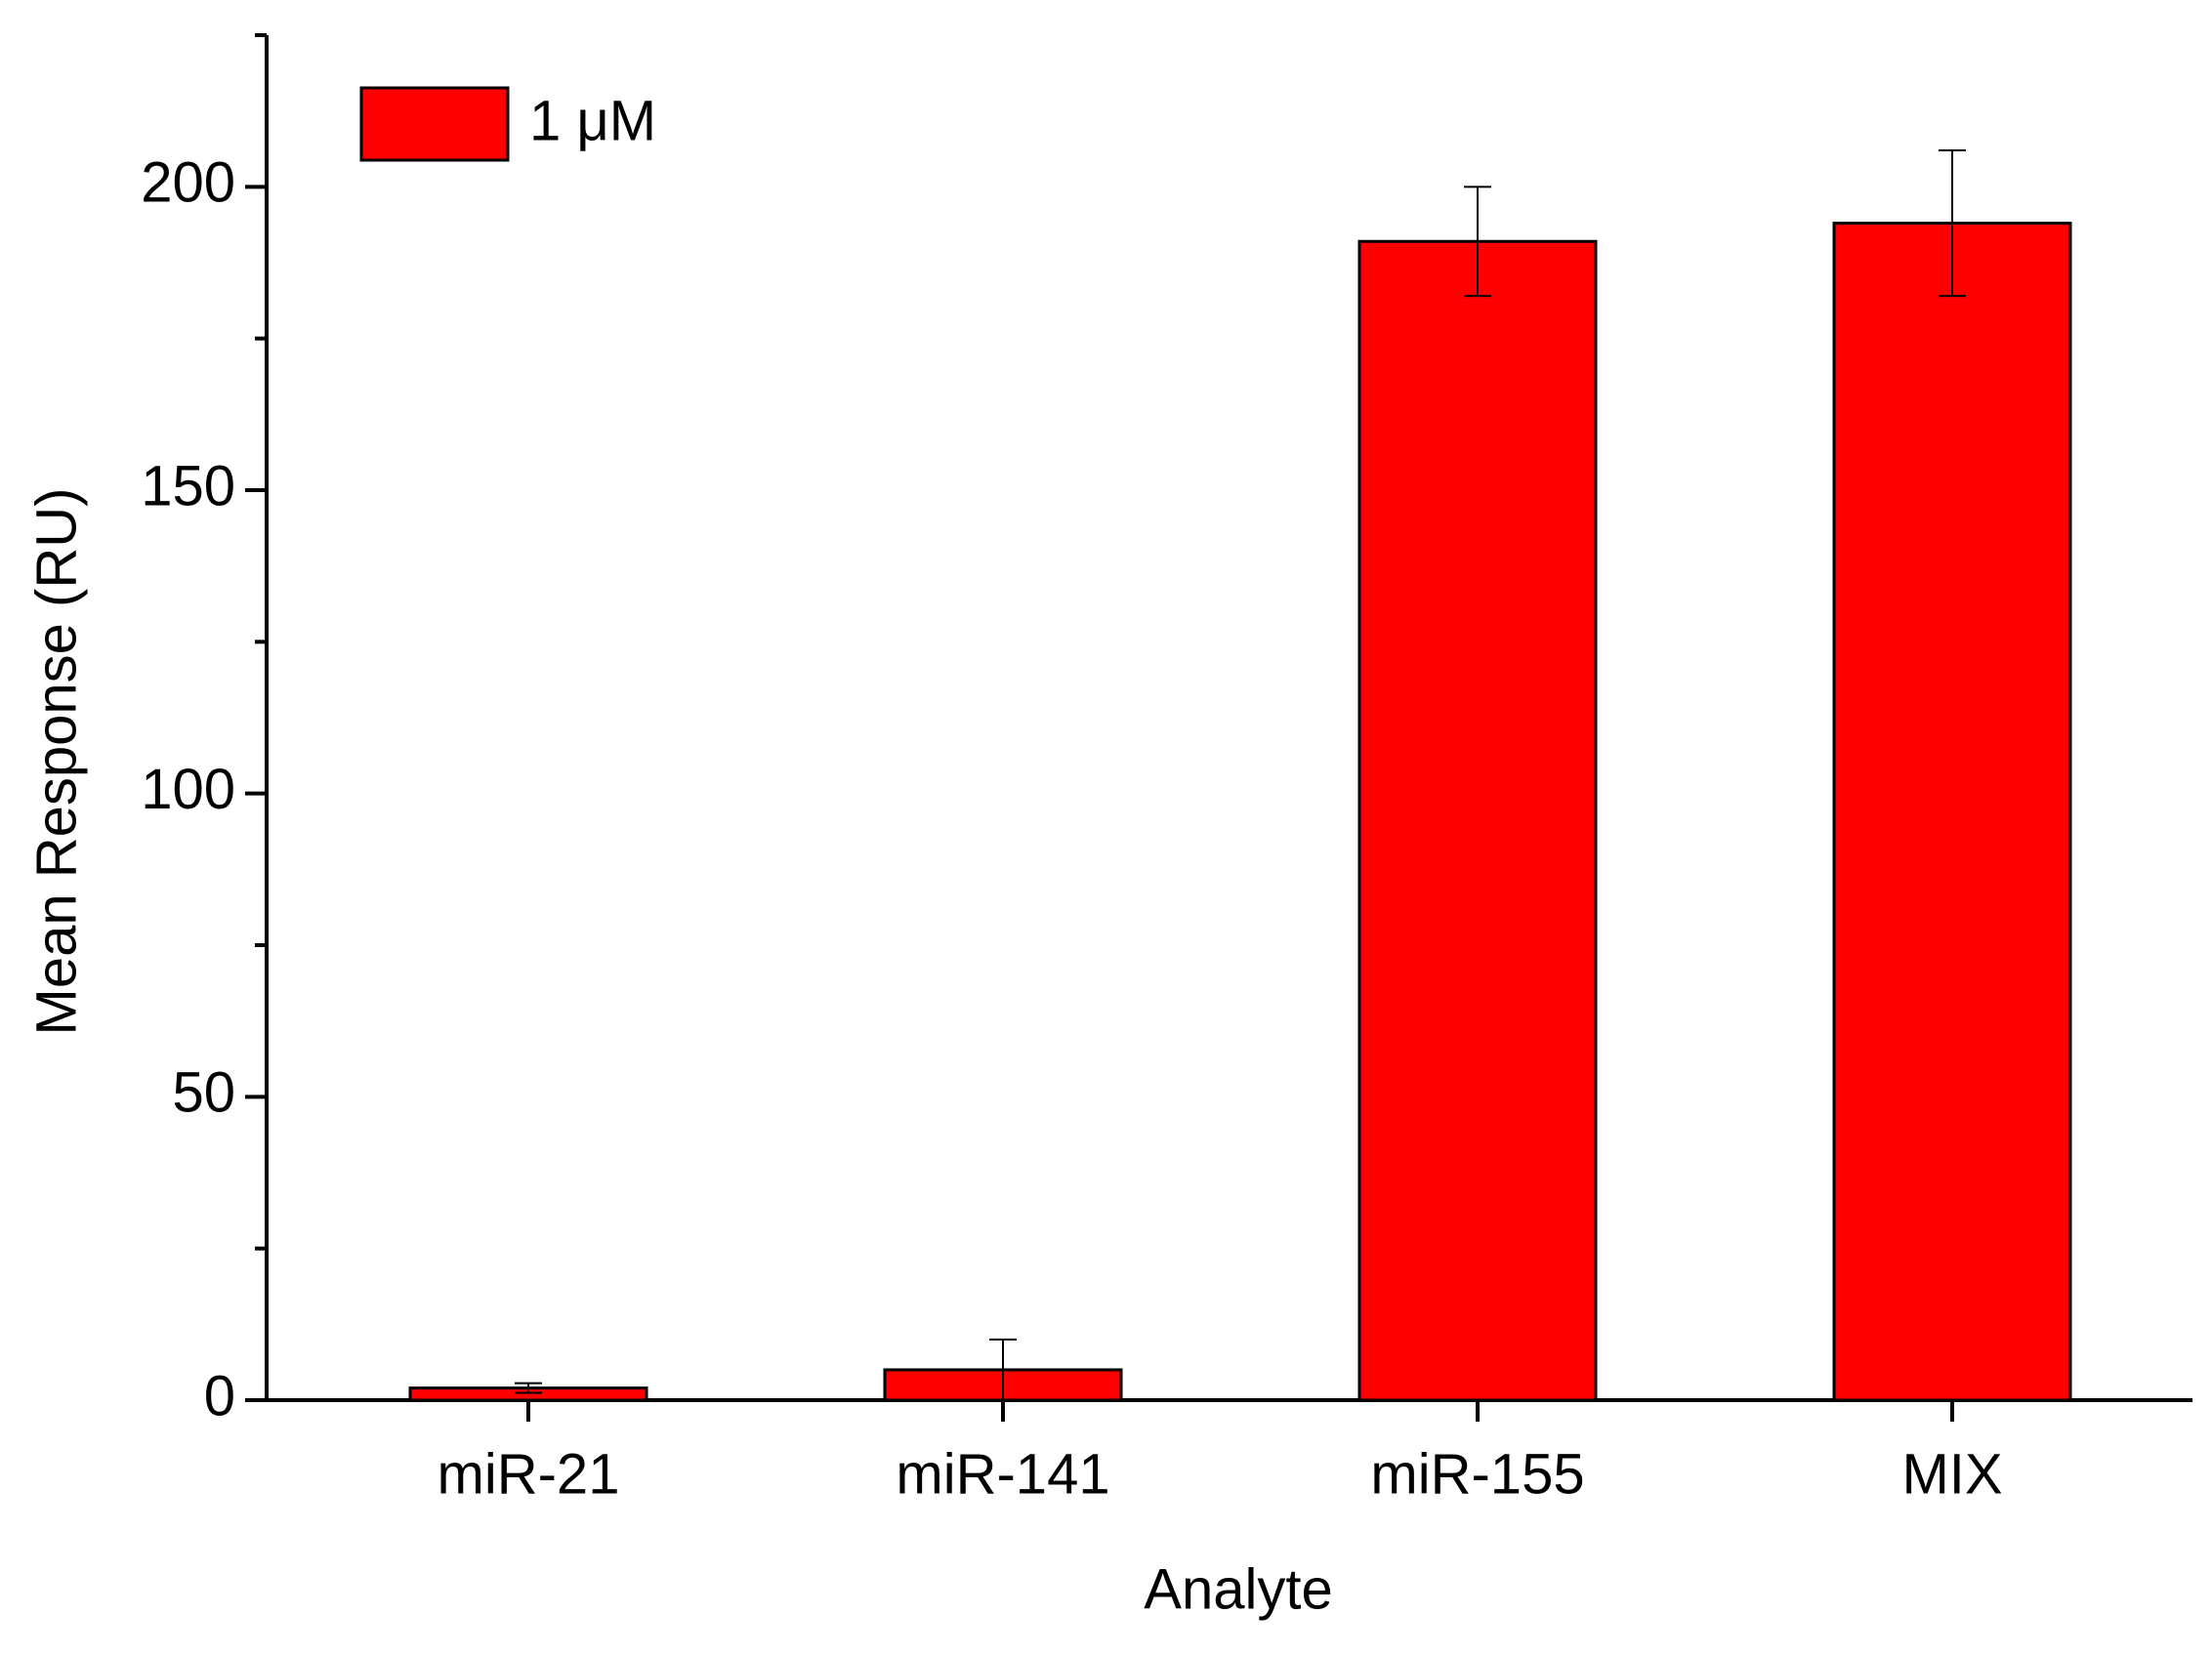  I want to click on x-tick-label: miR-155, so click(1477, 1474).